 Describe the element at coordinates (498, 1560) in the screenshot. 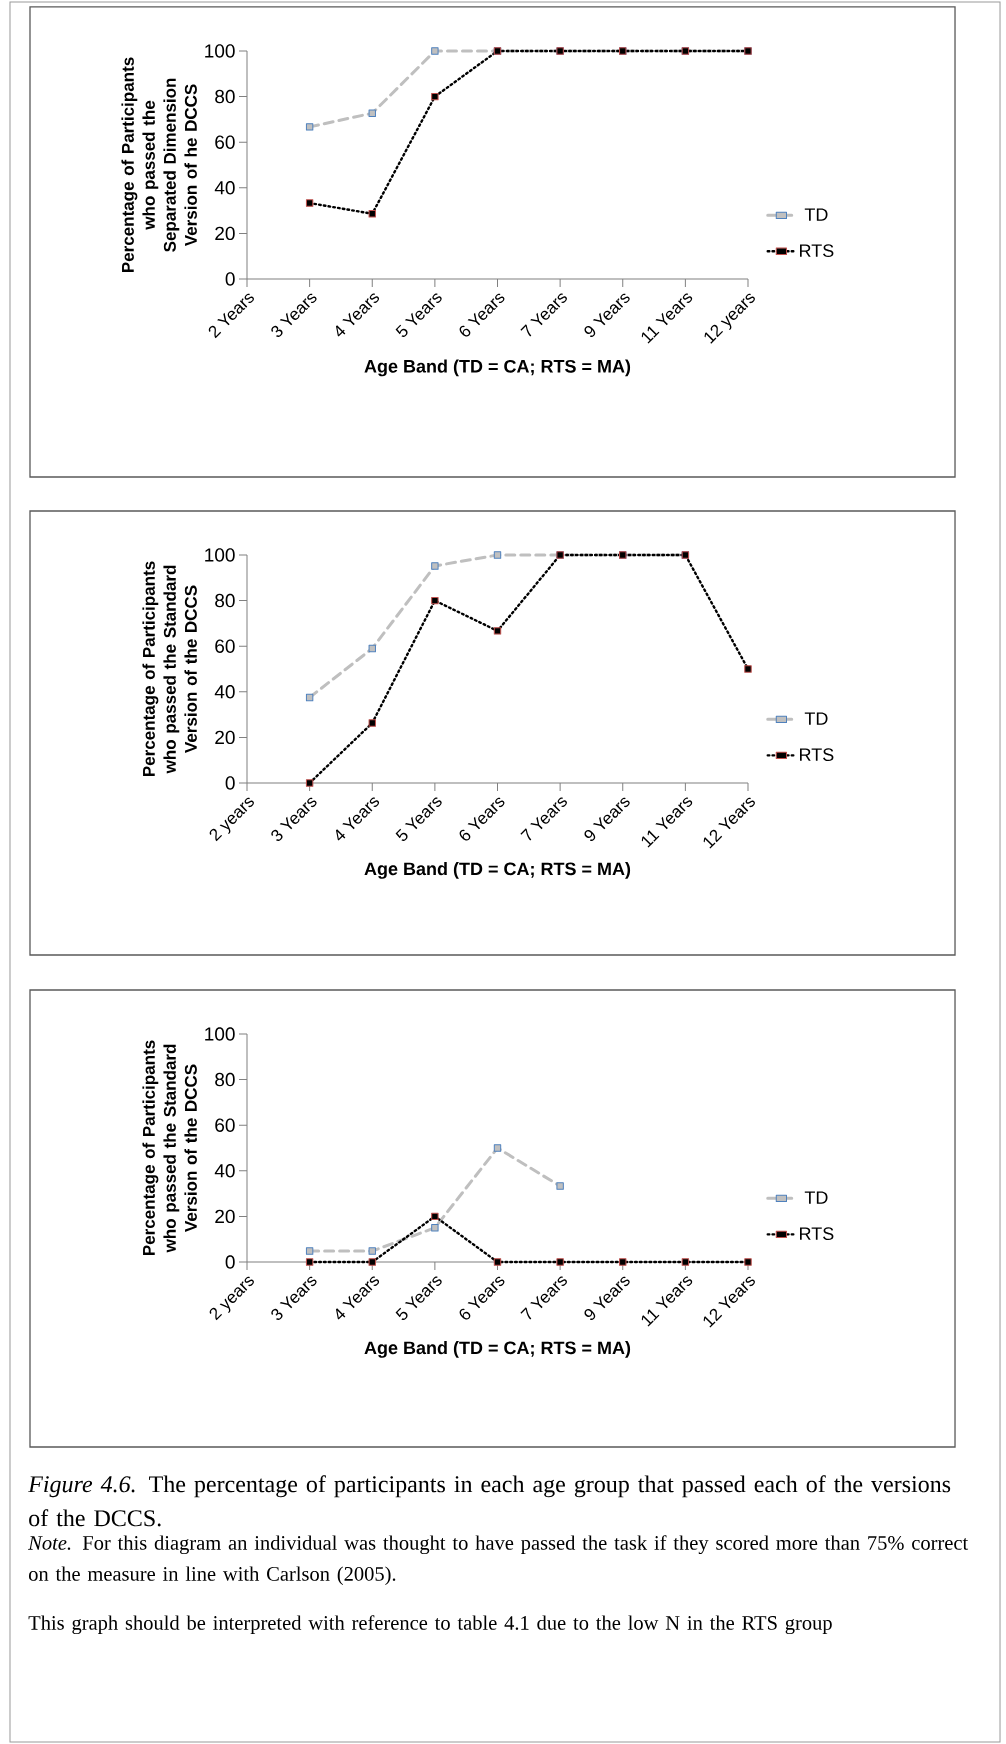

I see `text: Note. For this diagram an individual was thought to have passed the task if they scored more than 75% correct on the measure in line with Carlson (2005).` at that location.